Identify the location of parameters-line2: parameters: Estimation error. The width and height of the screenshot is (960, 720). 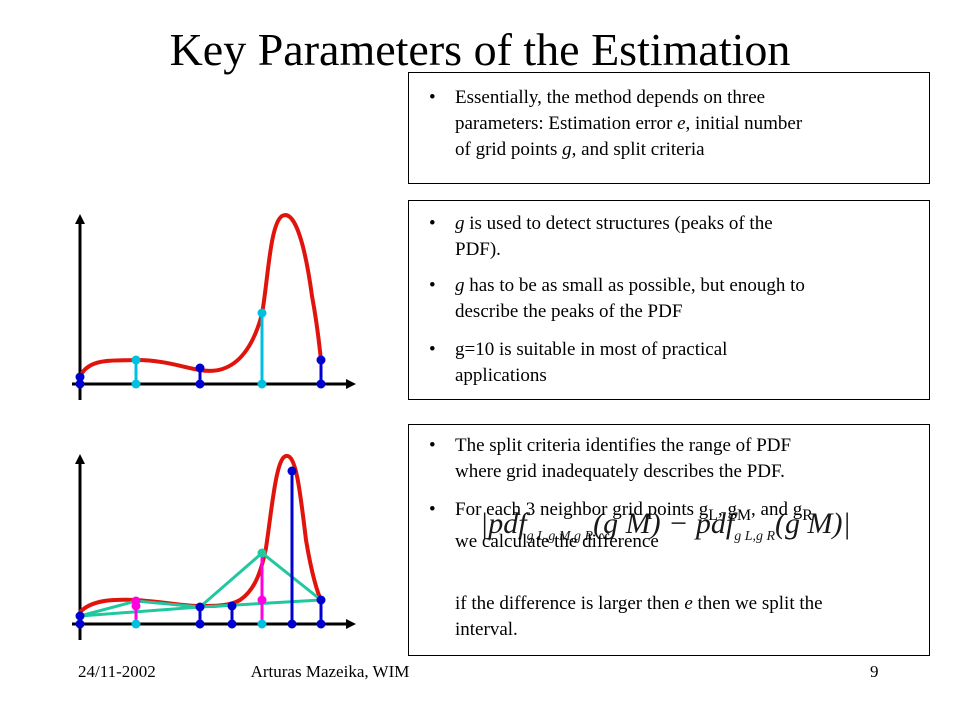
(566, 123).